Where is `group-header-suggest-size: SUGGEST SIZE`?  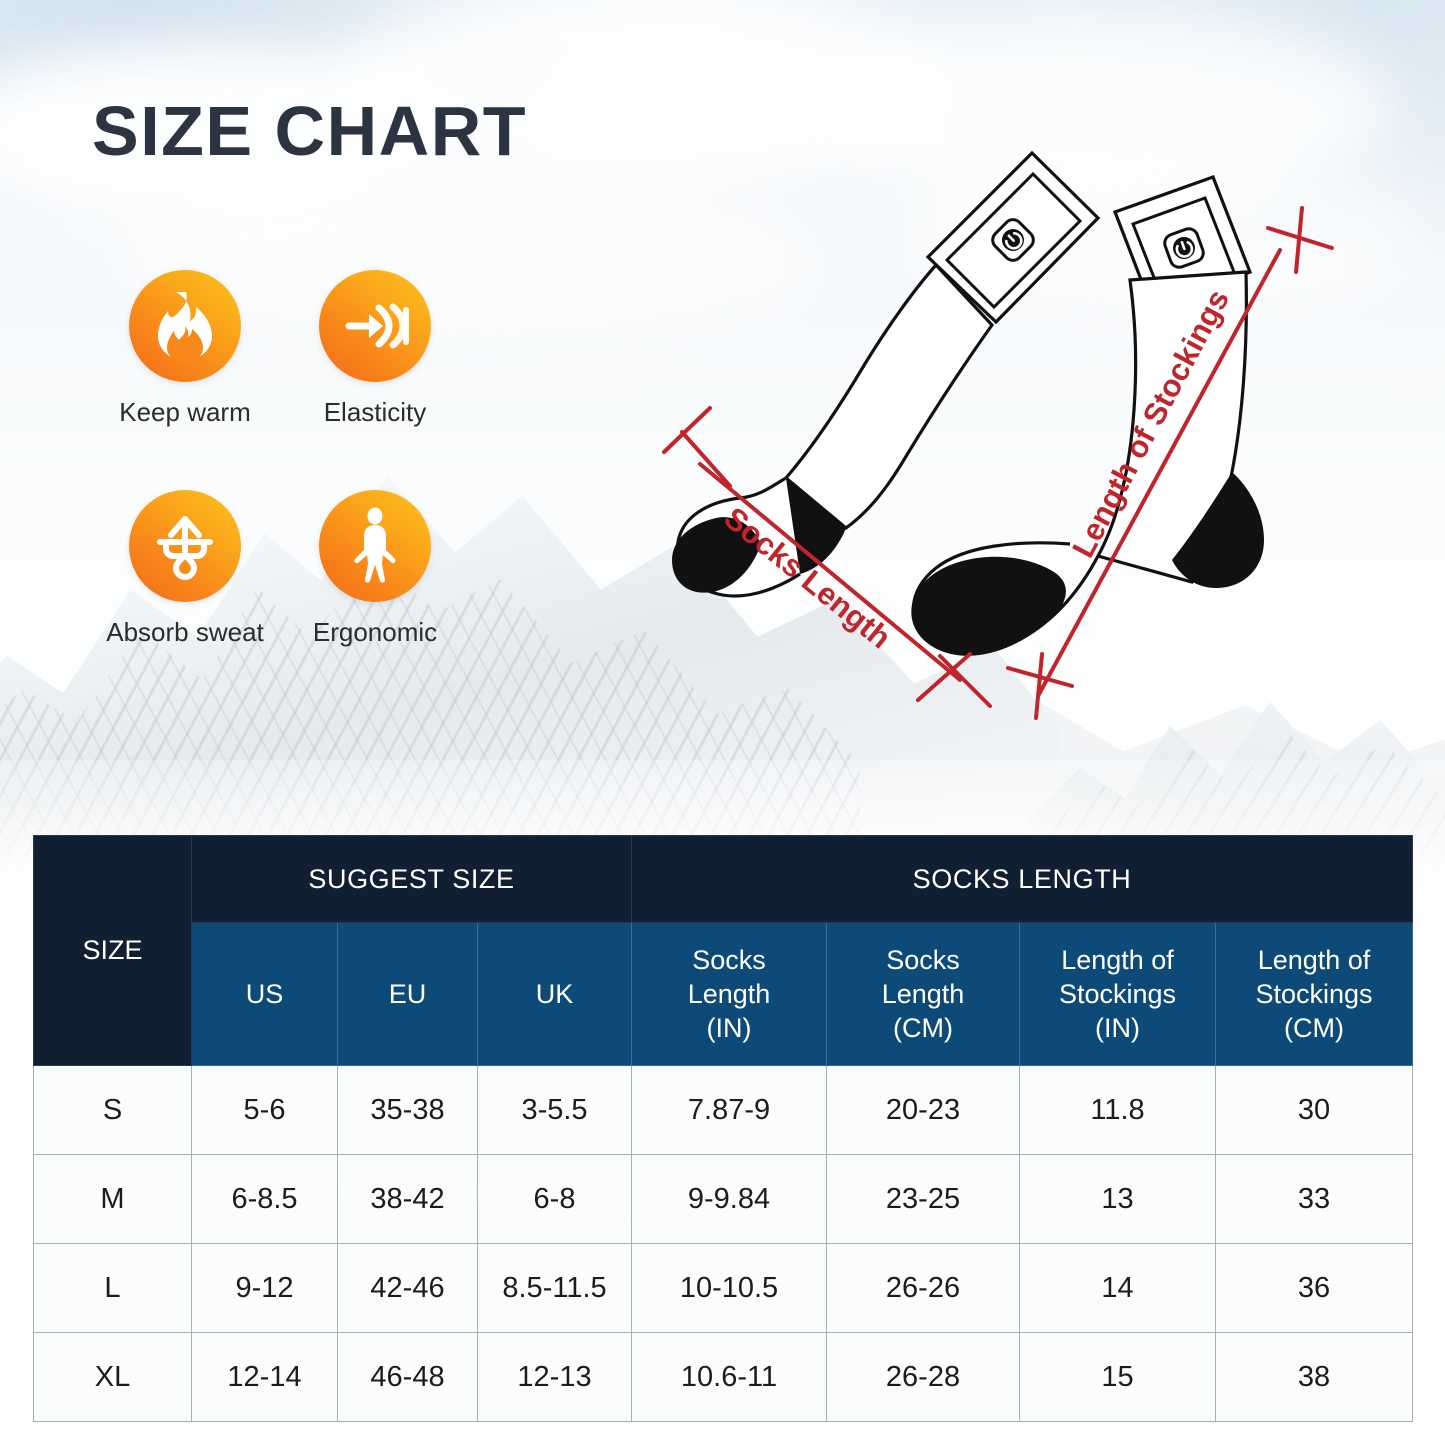 group-header-suggest-size: SUGGEST SIZE is located at coordinates (411, 879).